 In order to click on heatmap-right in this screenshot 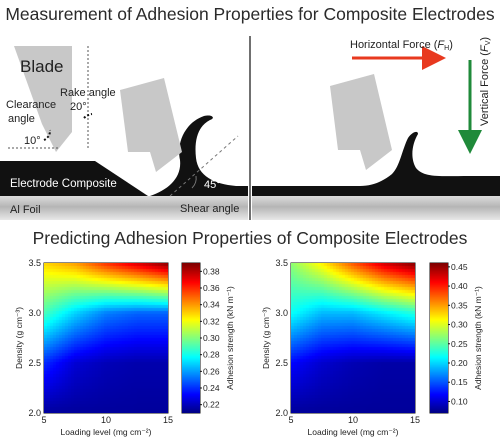, I will do `click(353, 338)`.